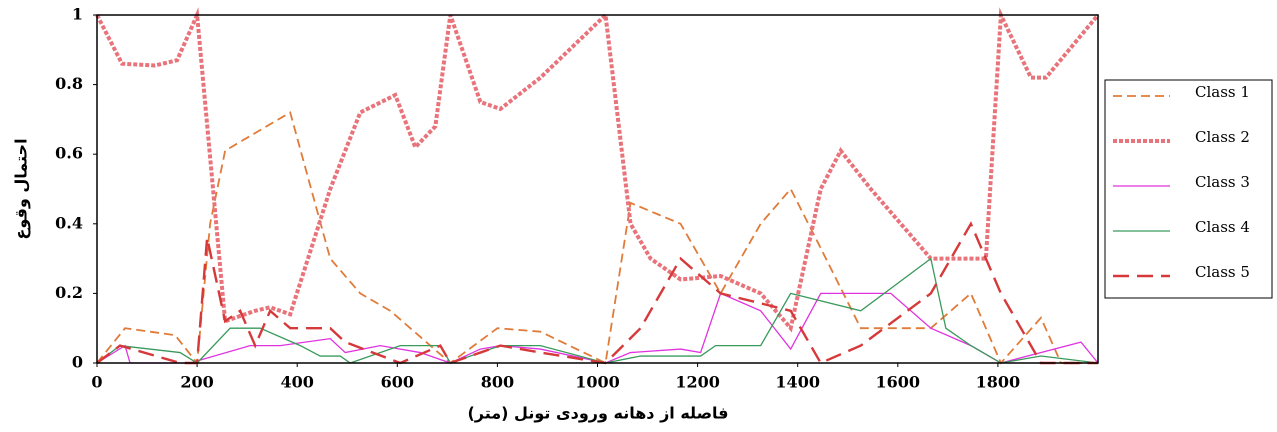 The width and height of the screenshot is (1277, 432). Describe the element at coordinates (898, 382) in the screenshot. I see `x-tick-label: 1600` at that location.